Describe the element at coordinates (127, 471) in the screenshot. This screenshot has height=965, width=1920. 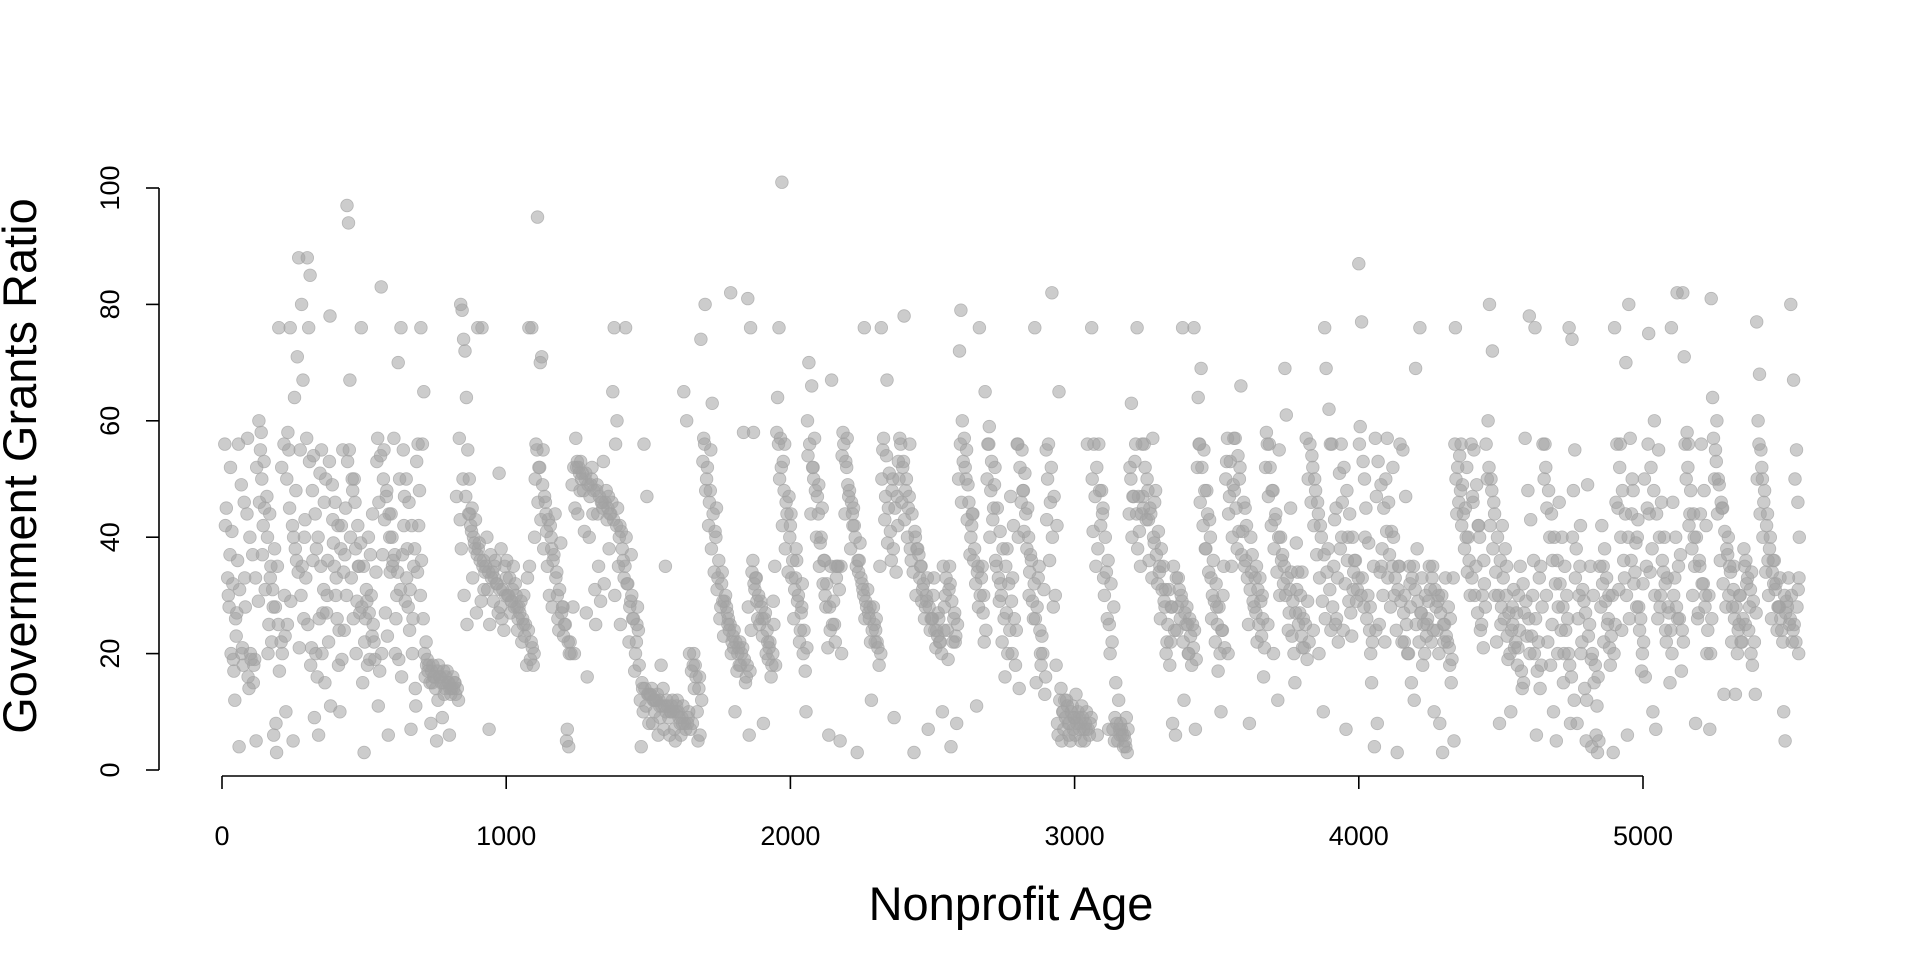
I see `y-axis-ticks: 0 20 40 60 80 100` at that location.